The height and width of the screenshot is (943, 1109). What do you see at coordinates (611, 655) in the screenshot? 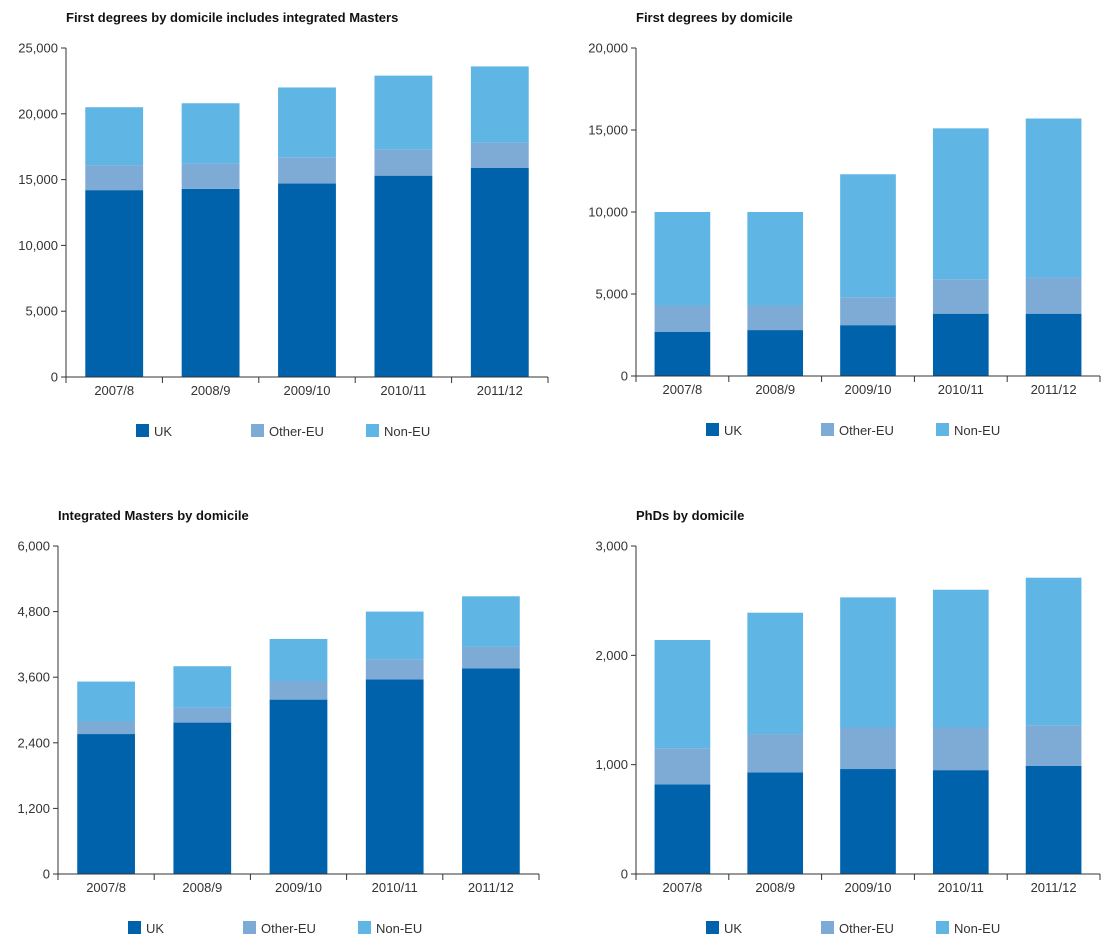
I see `y-tick-label: 2,000` at bounding box center [611, 655].